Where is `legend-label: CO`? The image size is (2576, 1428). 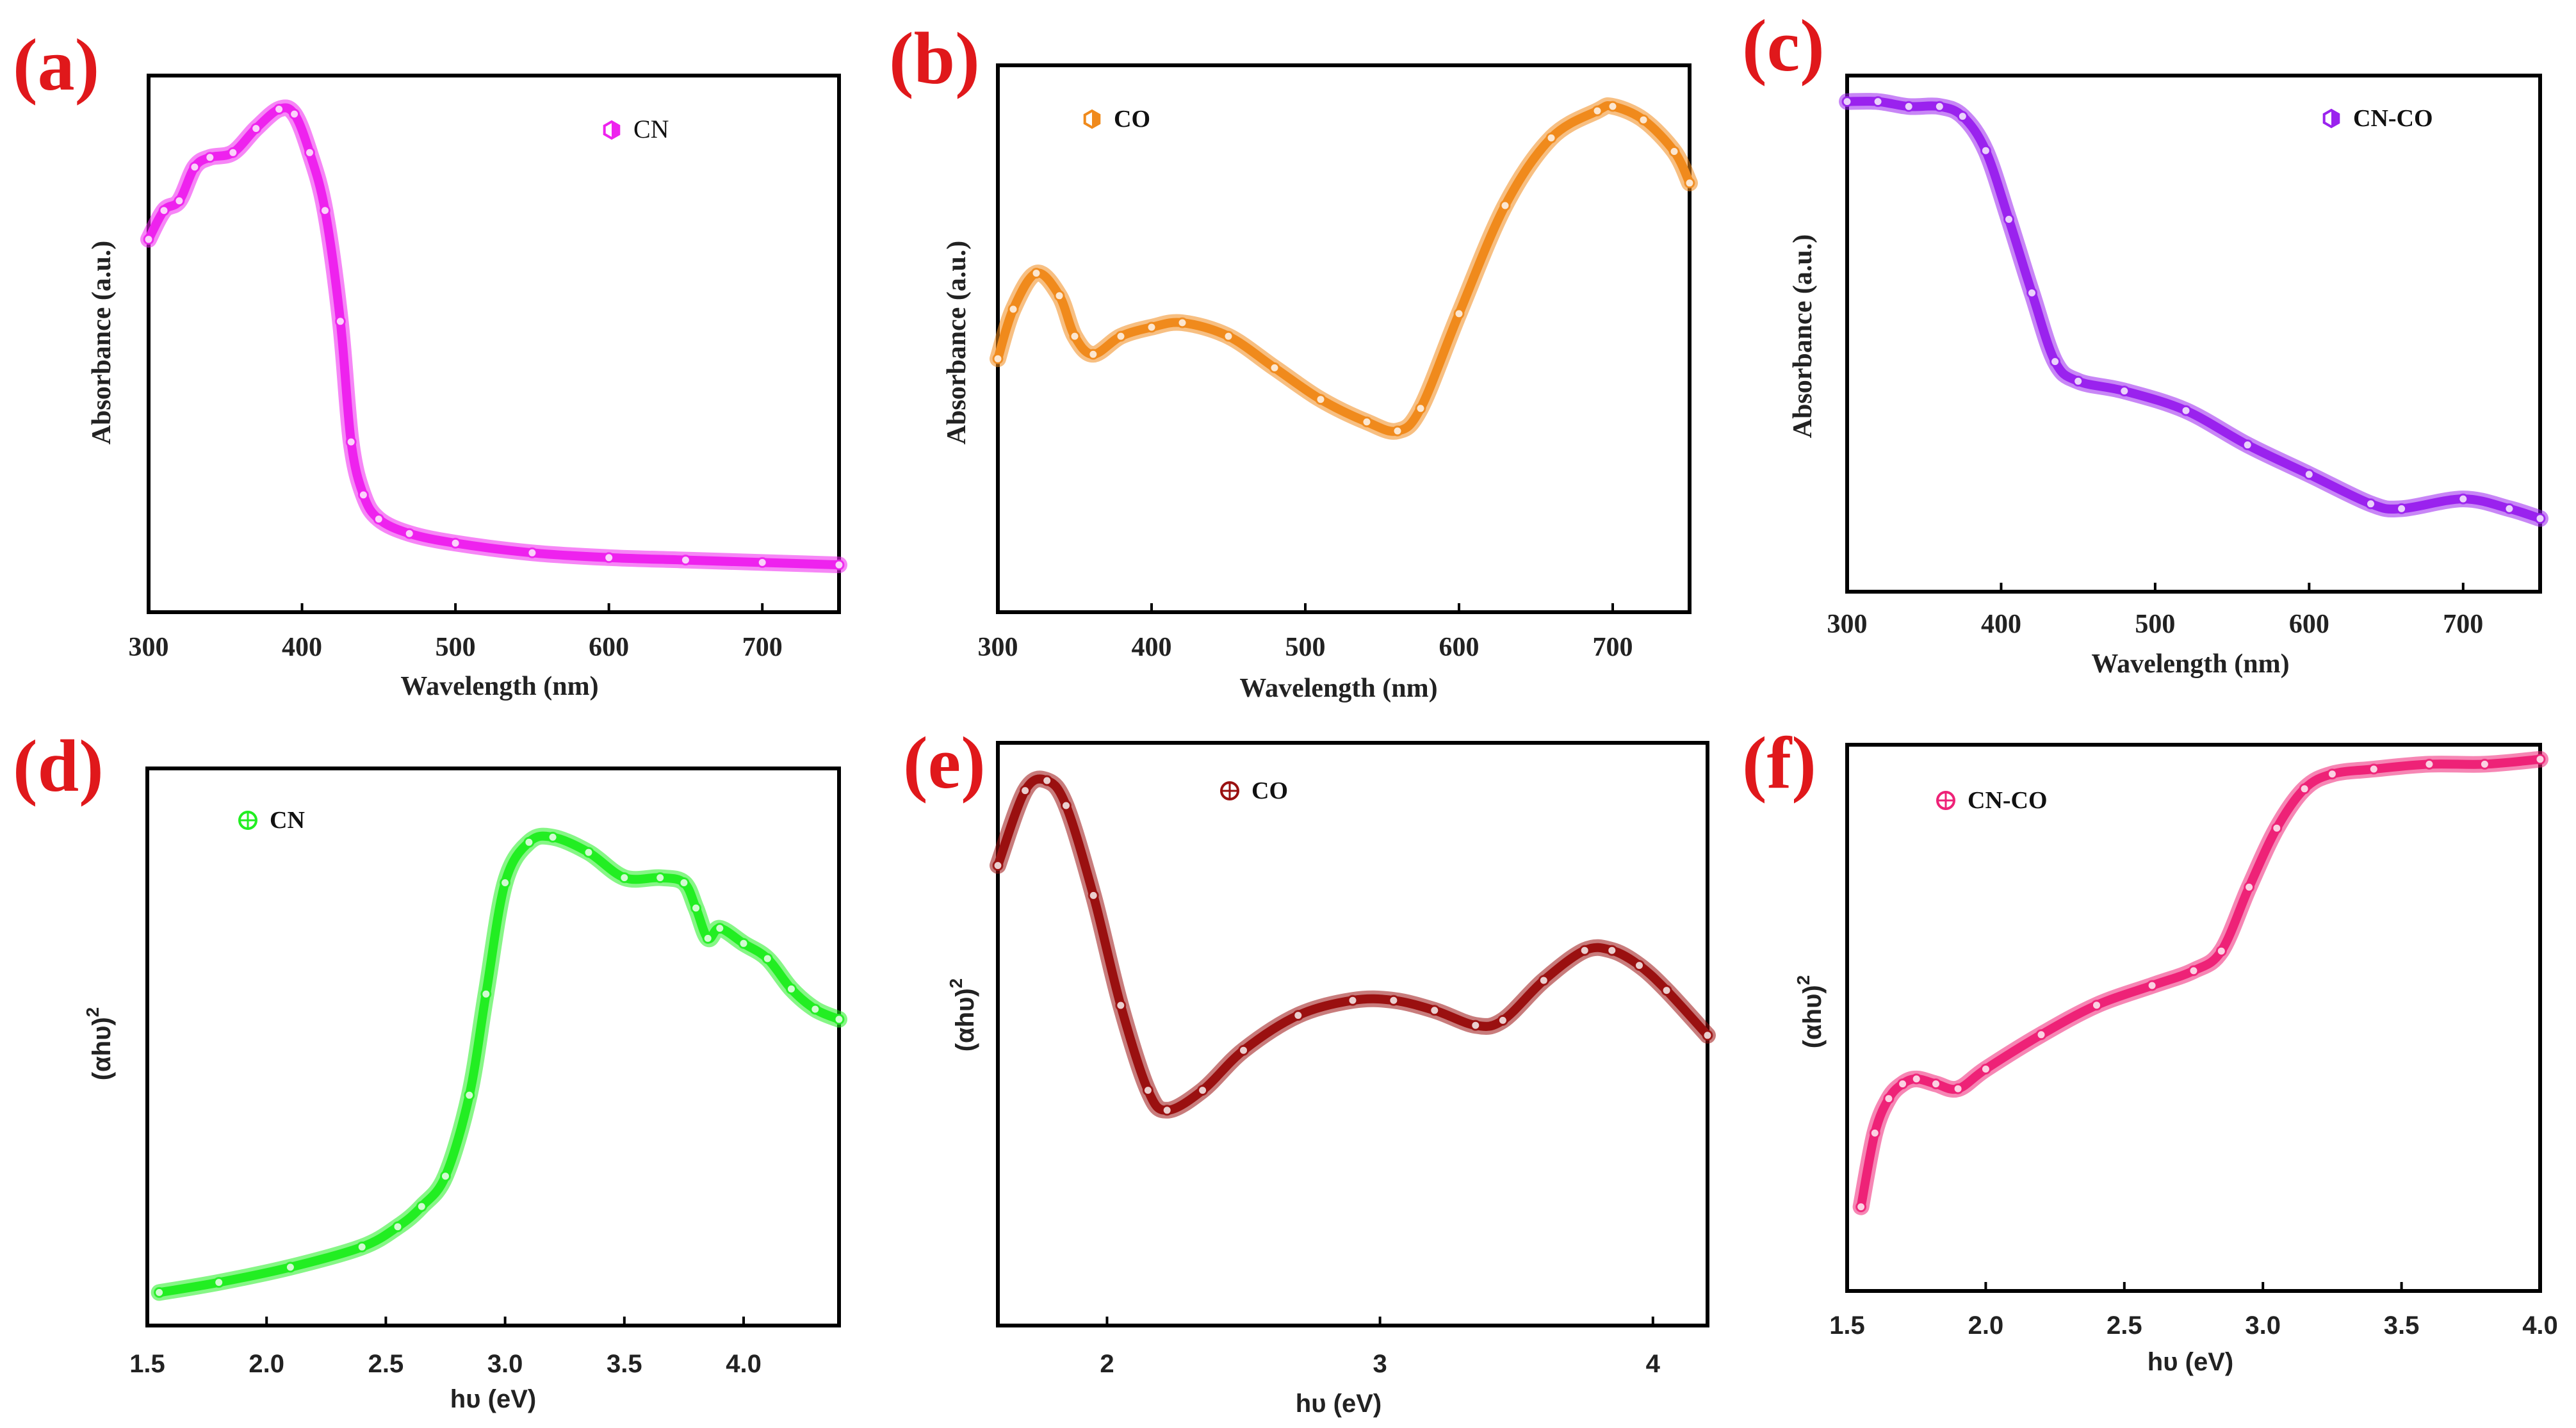
legend-label: CO is located at coordinates (1269, 790).